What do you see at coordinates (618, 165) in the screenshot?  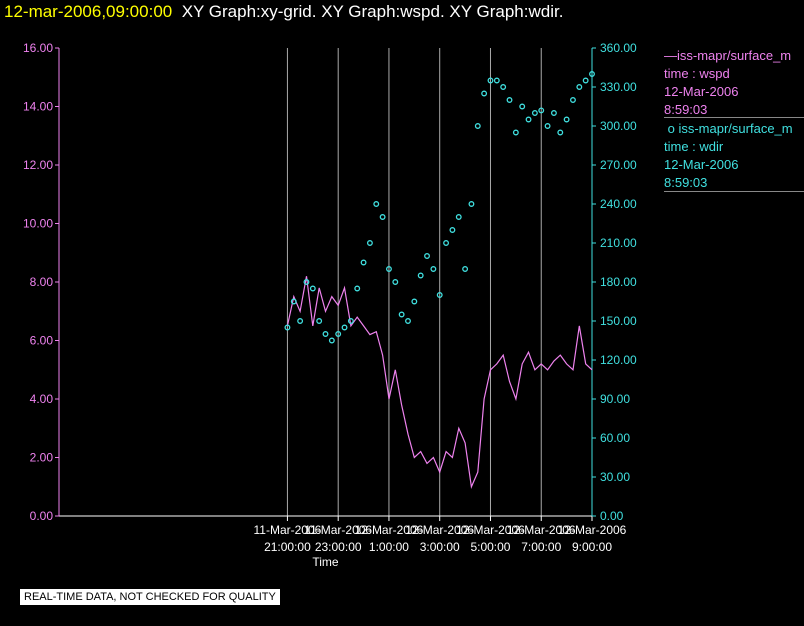 I see `right-tick-label: 270.00` at bounding box center [618, 165].